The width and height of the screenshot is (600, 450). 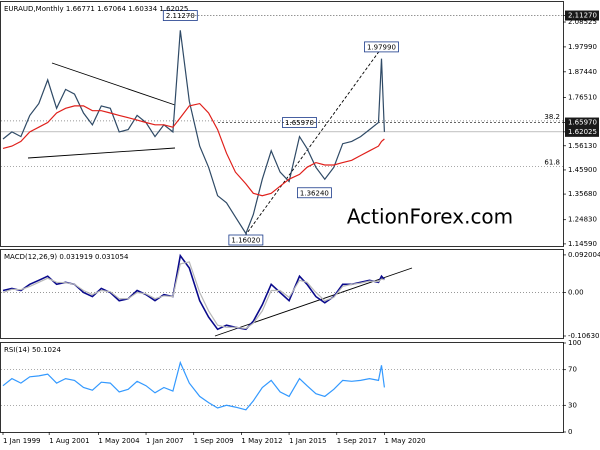 What do you see at coordinates (180, 16) in the screenshot?
I see `annotation-label: 2.11270` at bounding box center [180, 16].